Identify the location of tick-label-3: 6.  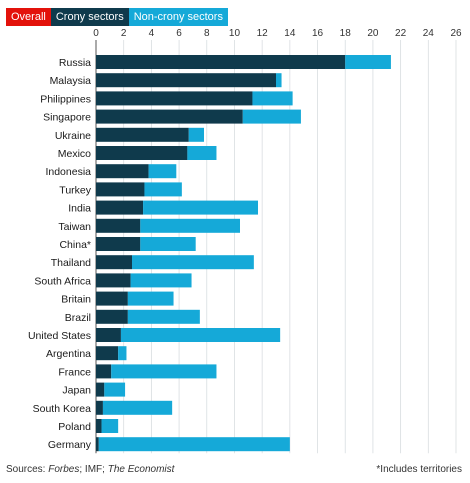
(179, 33).